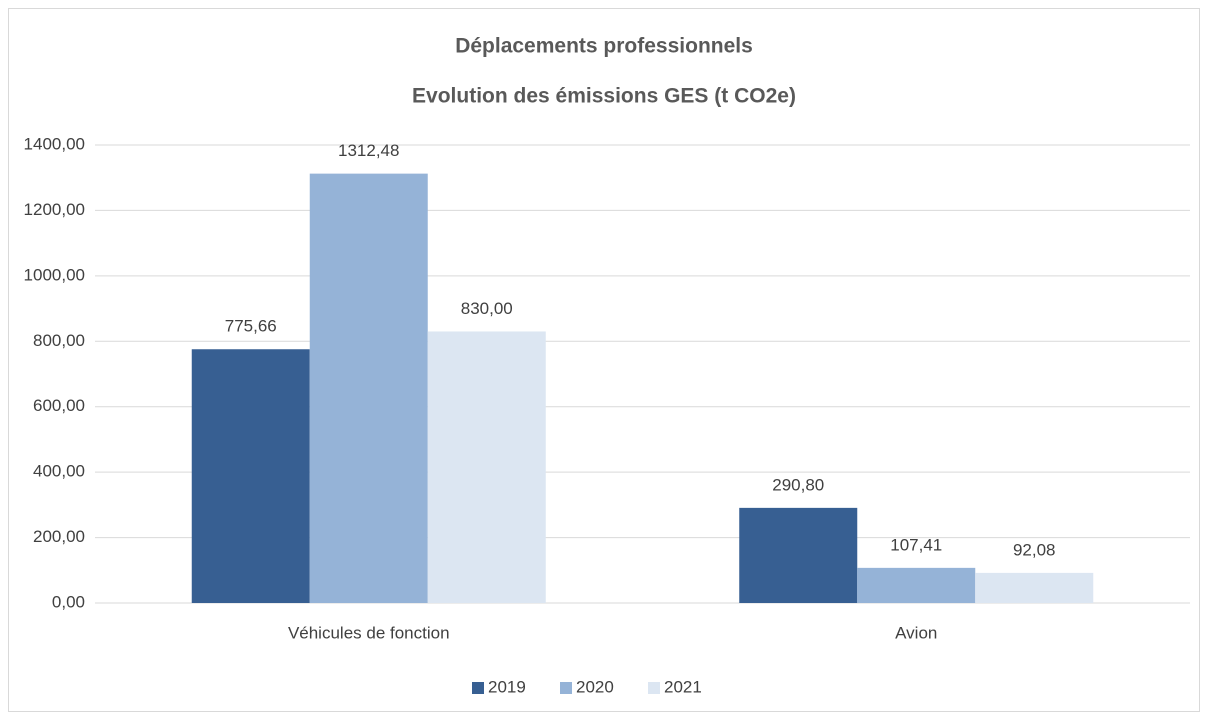 This screenshot has width=1208, height=720. I want to click on legend-label: 2019, so click(507, 686).